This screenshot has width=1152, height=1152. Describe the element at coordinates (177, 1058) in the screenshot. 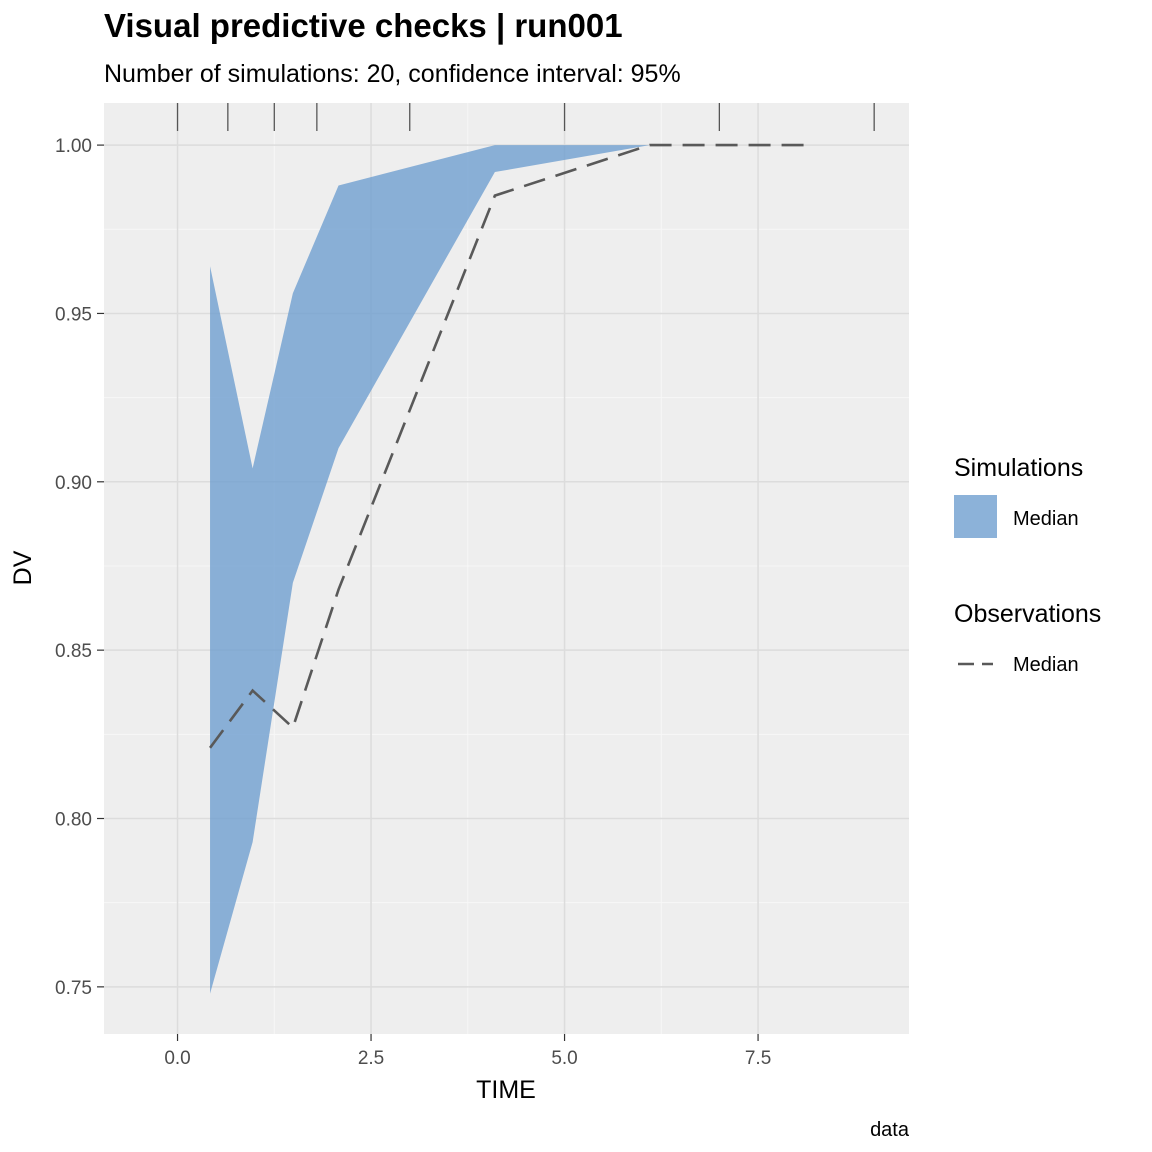

I see `x-tick-label: 0.0` at that location.